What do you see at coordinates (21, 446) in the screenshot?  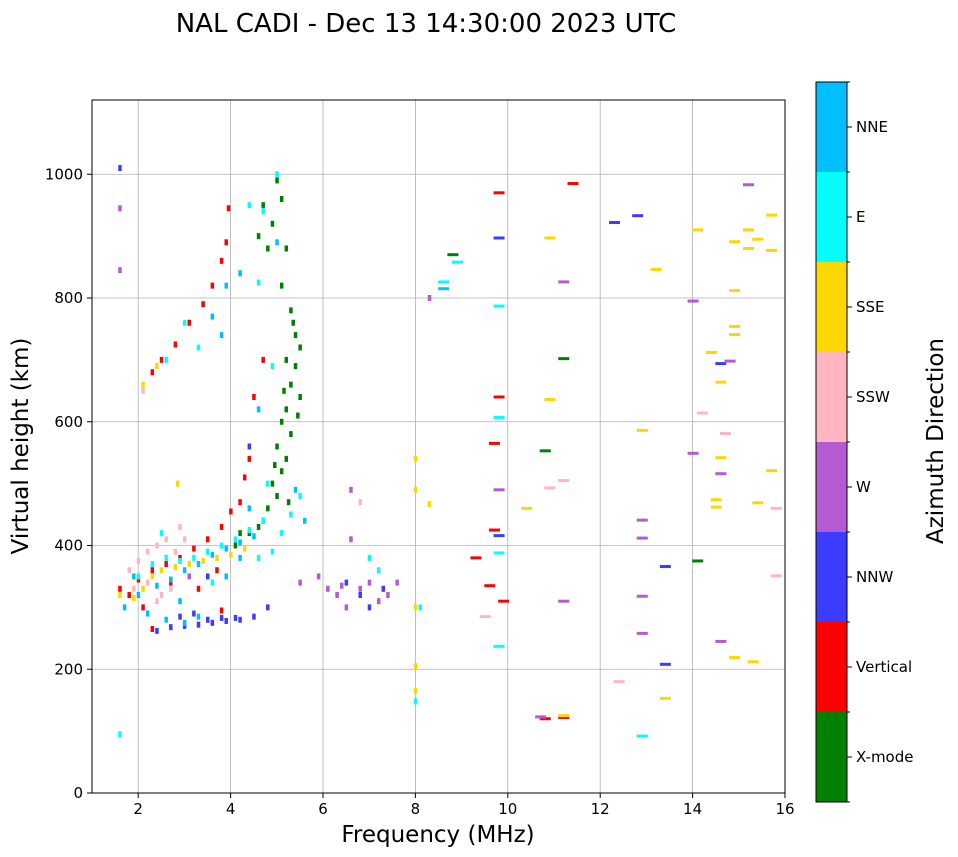 I see `y-axis-label: Virtual height (km)` at bounding box center [21, 446].